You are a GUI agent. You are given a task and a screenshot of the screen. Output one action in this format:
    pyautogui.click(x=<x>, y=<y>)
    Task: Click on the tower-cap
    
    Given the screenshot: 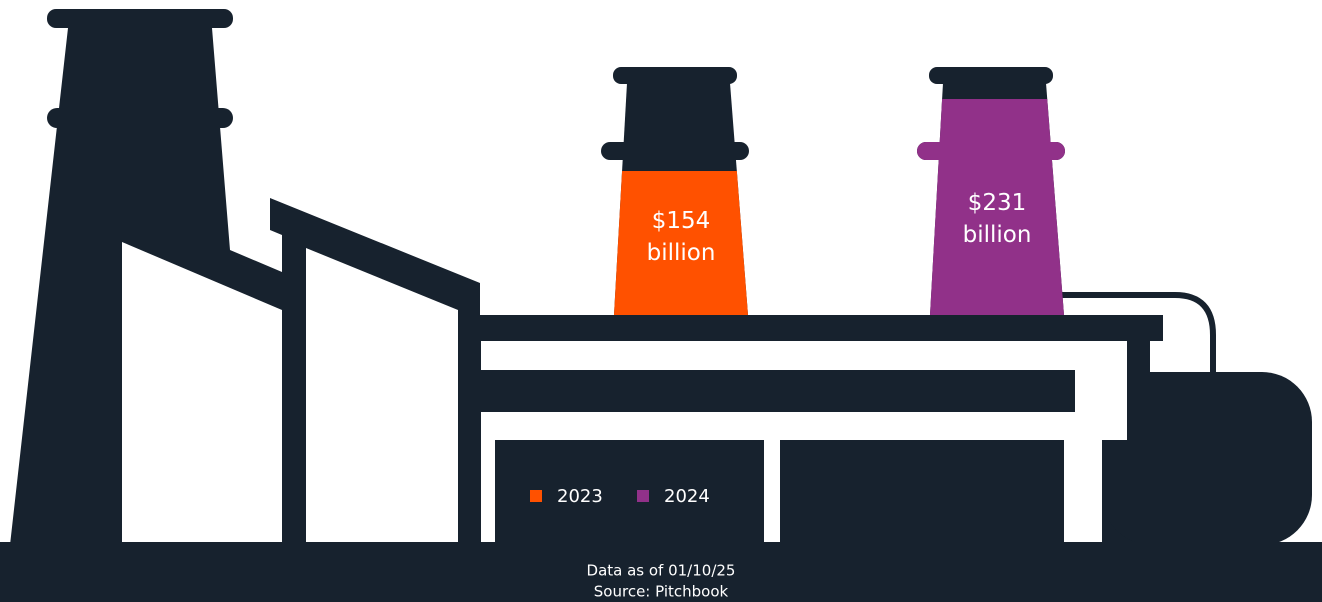 What is the action you would take?
    pyautogui.click(x=140, y=18)
    